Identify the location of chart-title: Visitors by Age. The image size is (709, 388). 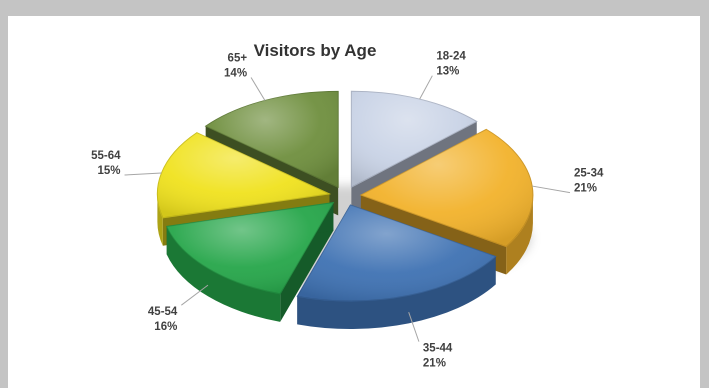
(315, 50).